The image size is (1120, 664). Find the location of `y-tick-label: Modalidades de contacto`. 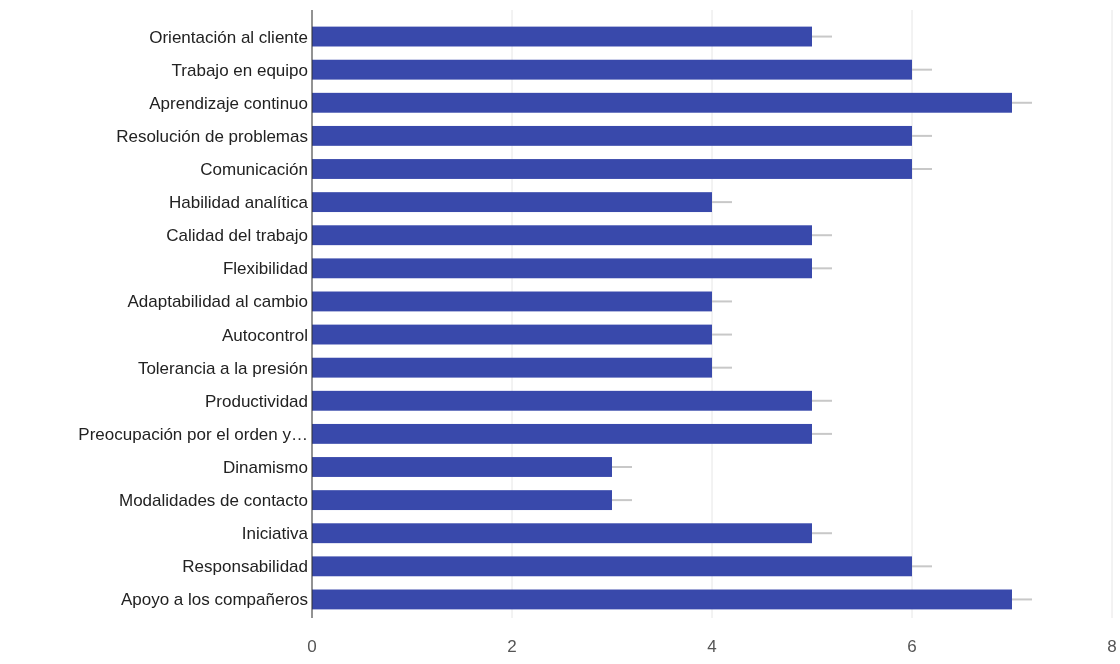

y-tick-label: Modalidades de contacto is located at coordinates (213, 501).